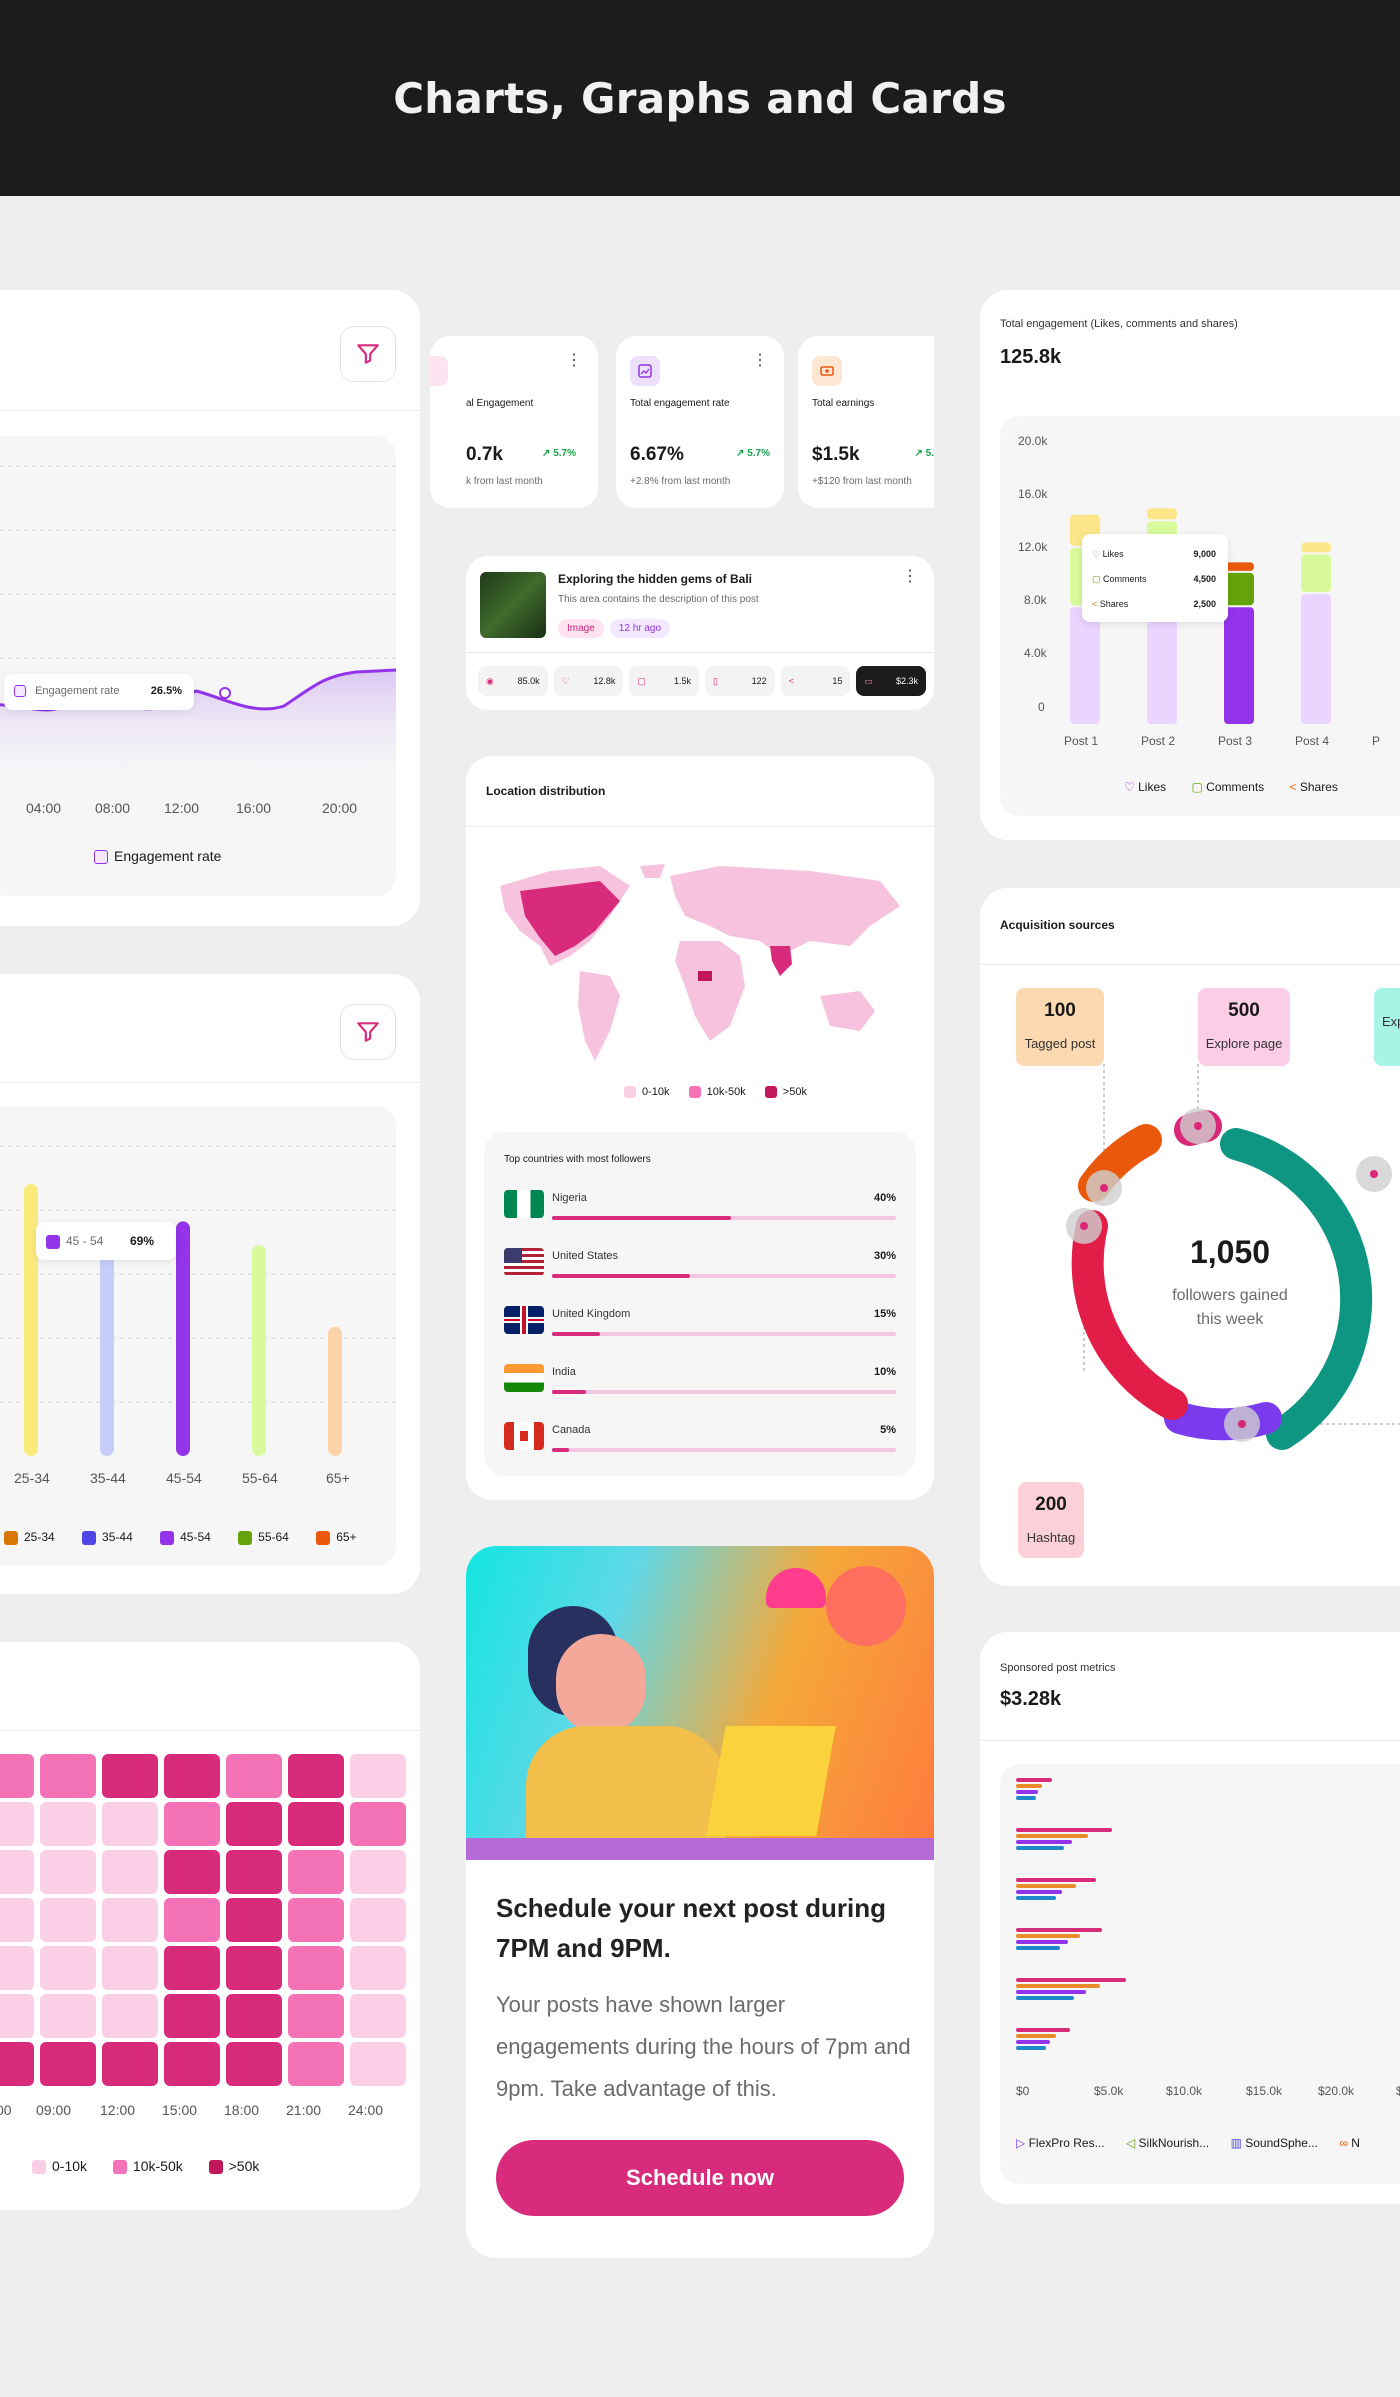  I want to click on post-thumbnail, so click(513, 605).